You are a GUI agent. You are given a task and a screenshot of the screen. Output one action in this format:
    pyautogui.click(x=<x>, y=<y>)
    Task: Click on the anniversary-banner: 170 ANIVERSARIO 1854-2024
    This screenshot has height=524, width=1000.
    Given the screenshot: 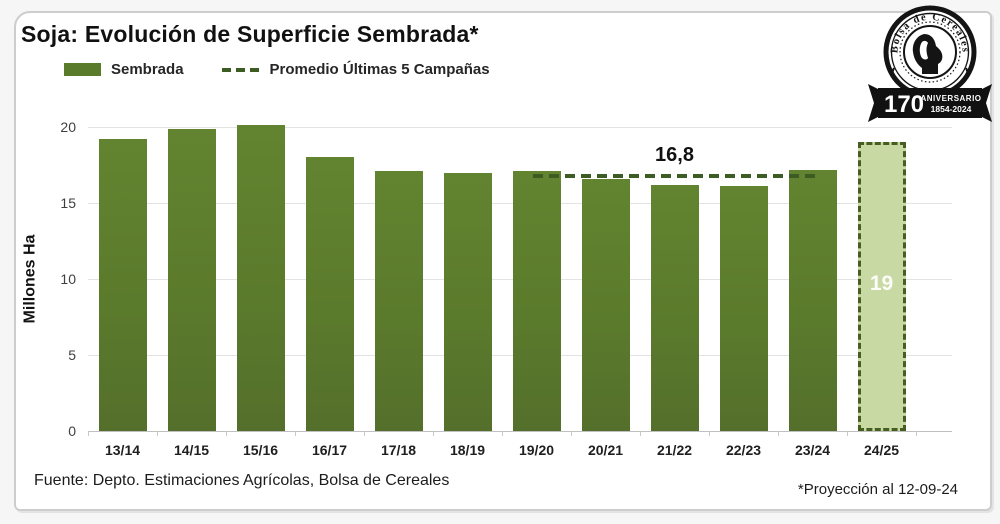 What is the action you would take?
    pyautogui.click(x=930, y=103)
    